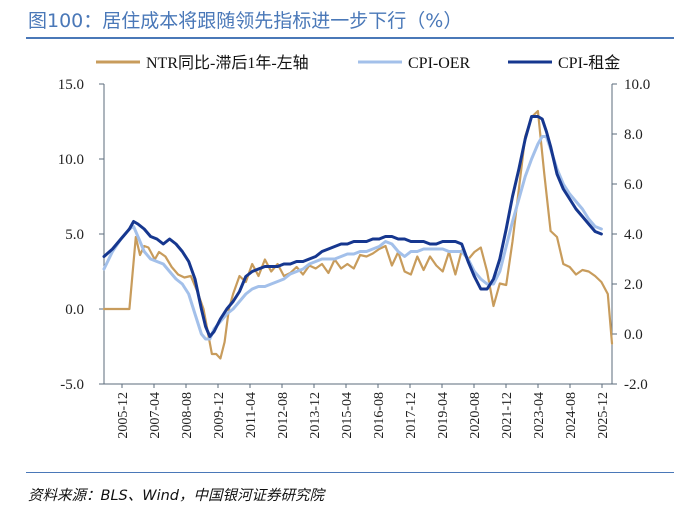 This screenshot has width=700, height=526. I want to click on right-y-tick-label: -2.0, so click(636, 385).